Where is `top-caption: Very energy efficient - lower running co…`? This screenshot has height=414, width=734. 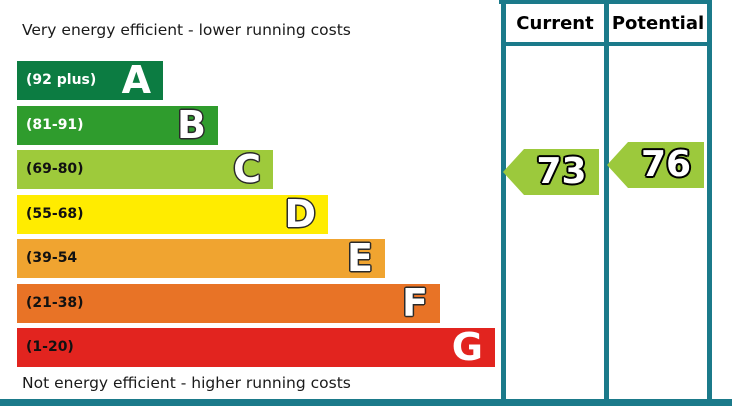
top-caption: Very energy efficient - lower running co… is located at coordinates (186, 30).